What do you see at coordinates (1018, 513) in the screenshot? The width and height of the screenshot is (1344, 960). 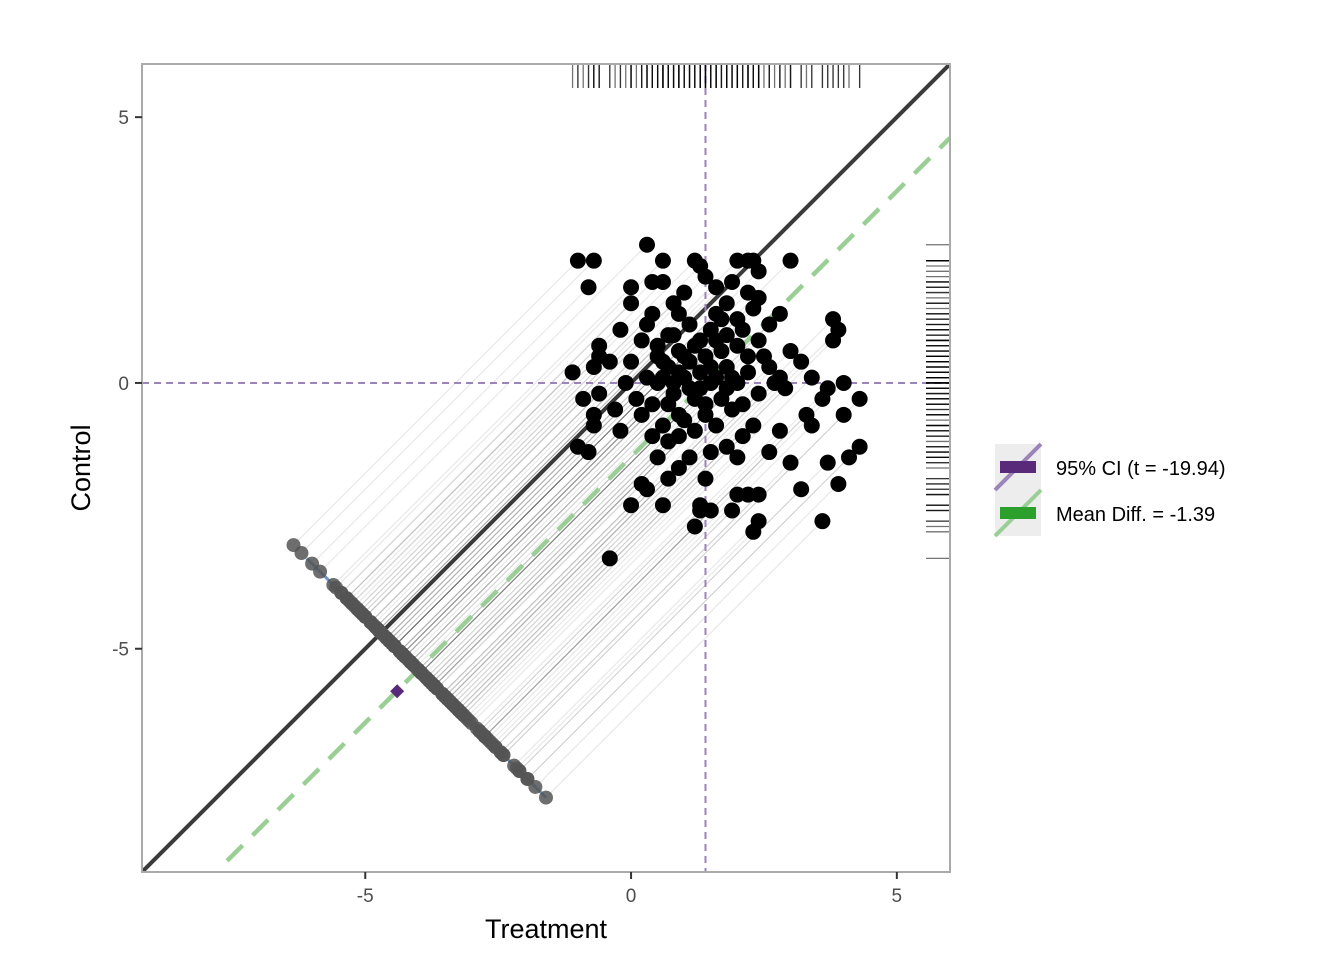 I see `legend-key-mean-swatch` at bounding box center [1018, 513].